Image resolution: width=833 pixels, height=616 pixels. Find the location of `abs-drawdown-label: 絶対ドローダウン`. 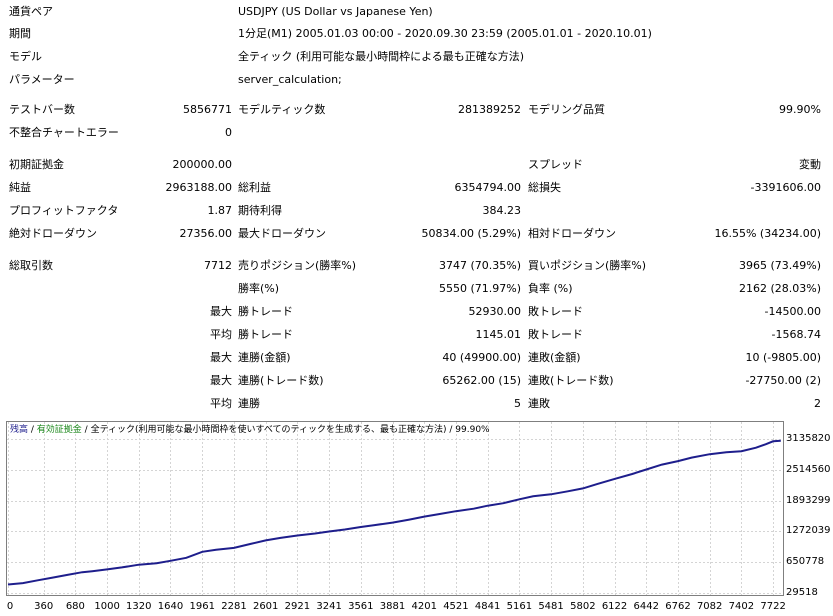

abs-drawdown-label: 絶対ドローダウン is located at coordinates (53, 233).